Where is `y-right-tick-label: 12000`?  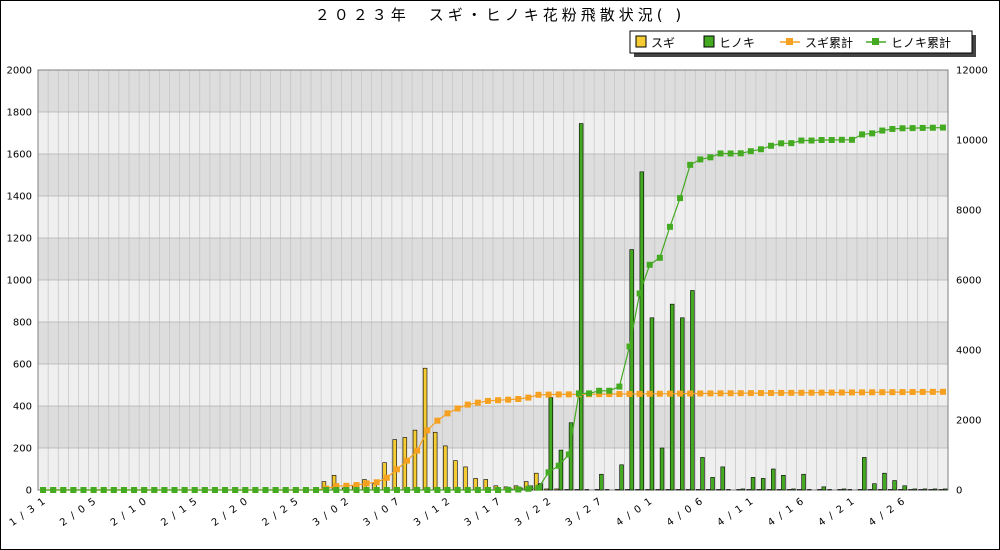 y-right-tick-label: 12000 is located at coordinates (972, 71).